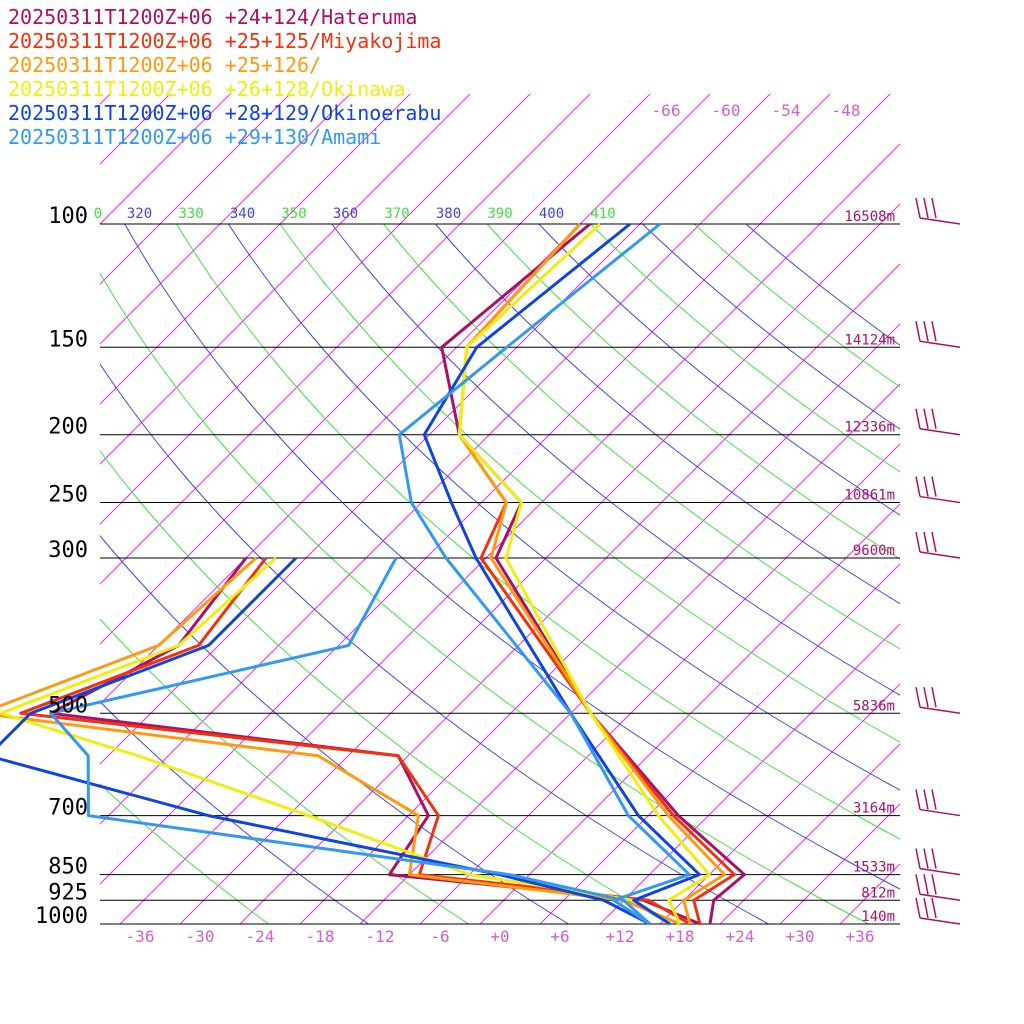 The width and height of the screenshot is (1024, 1024). I want to click on wind-barbs, so click(938, 561).